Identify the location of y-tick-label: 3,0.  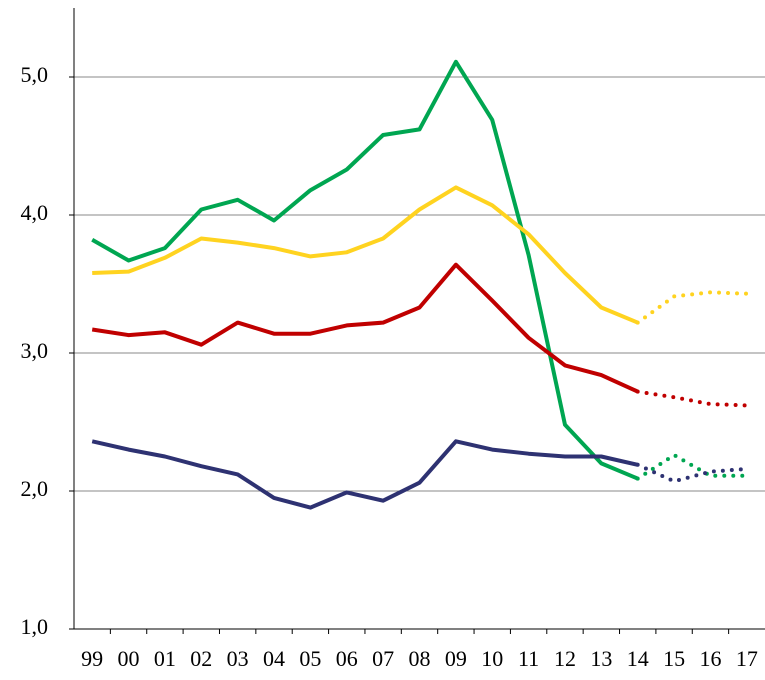
(35, 350).